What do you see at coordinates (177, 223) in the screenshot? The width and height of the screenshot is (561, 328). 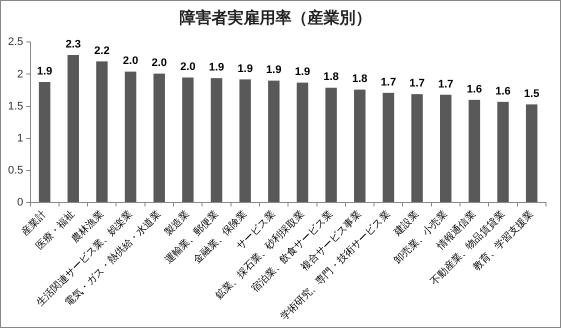 I see `x-tick-label: 製造業` at bounding box center [177, 223].